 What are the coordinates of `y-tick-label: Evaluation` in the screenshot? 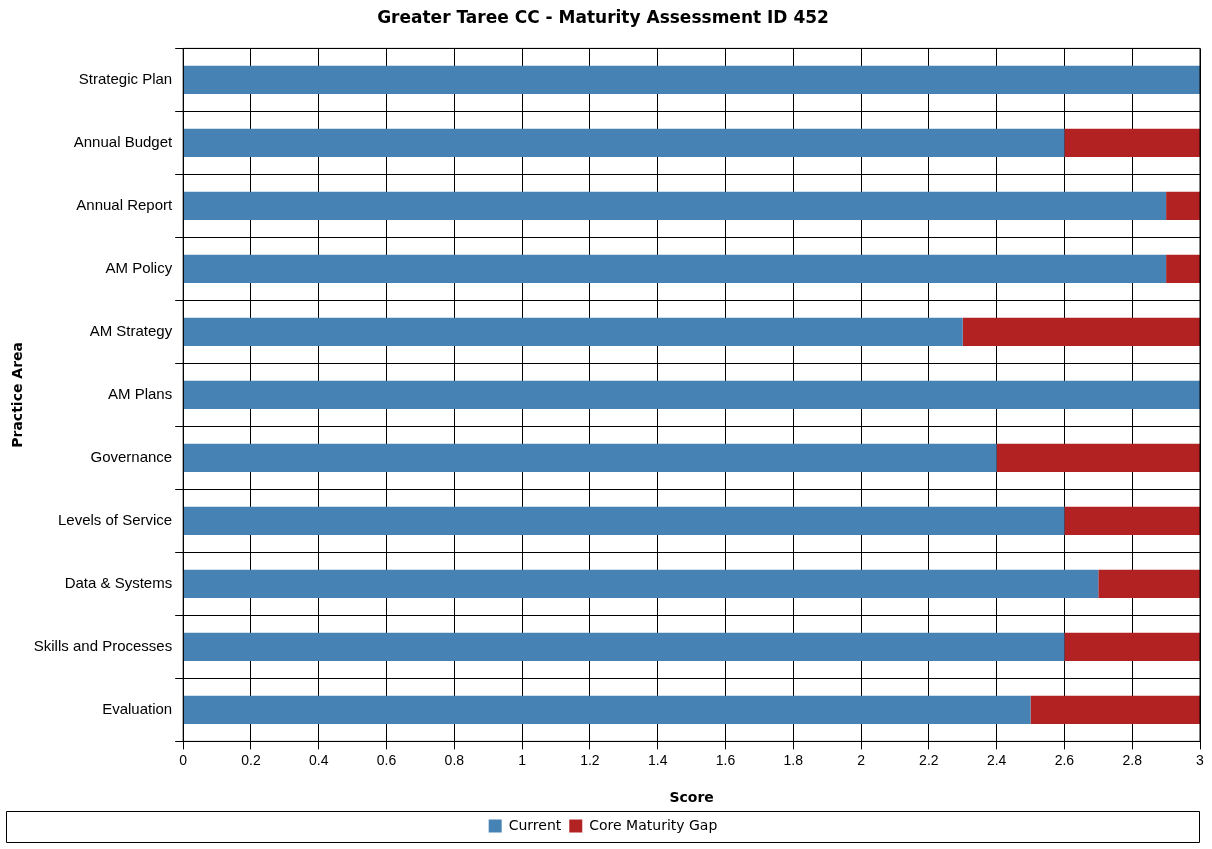 It's located at (137, 709).